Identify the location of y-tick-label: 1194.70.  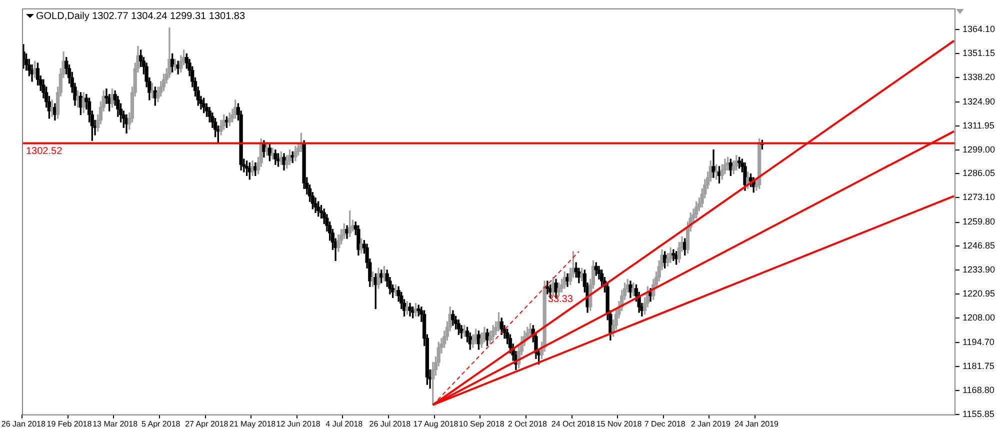
(978, 342).